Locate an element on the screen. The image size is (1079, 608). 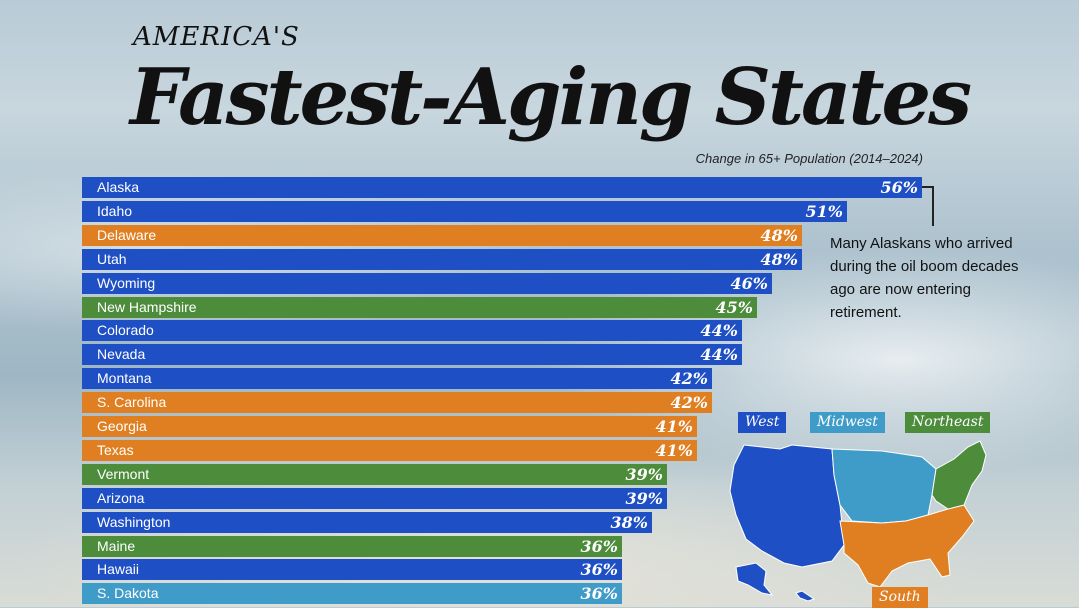
bar-colorado is located at coordinates (412, 331).